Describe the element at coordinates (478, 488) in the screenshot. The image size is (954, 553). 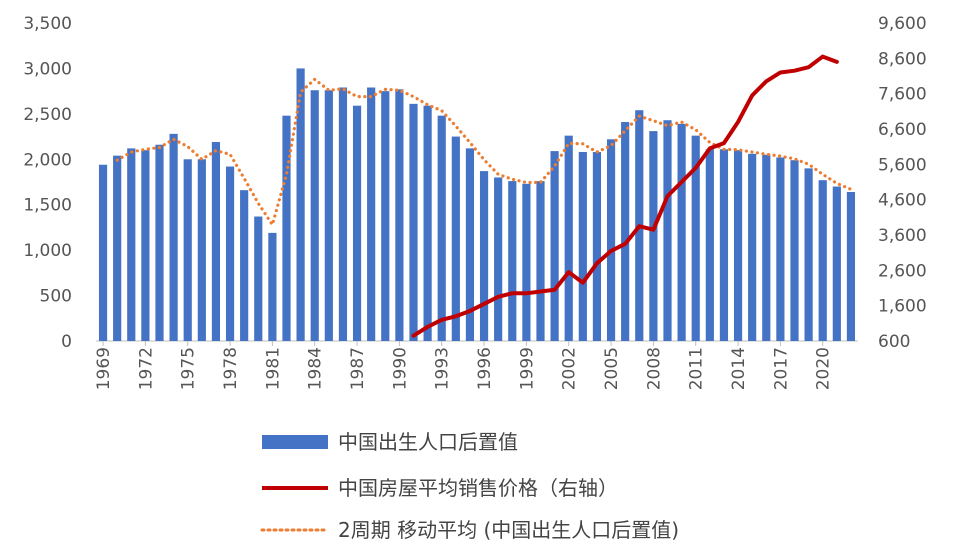
I see `legend-label-price: 中国房屋平均销售价格（右轴）` at that location.